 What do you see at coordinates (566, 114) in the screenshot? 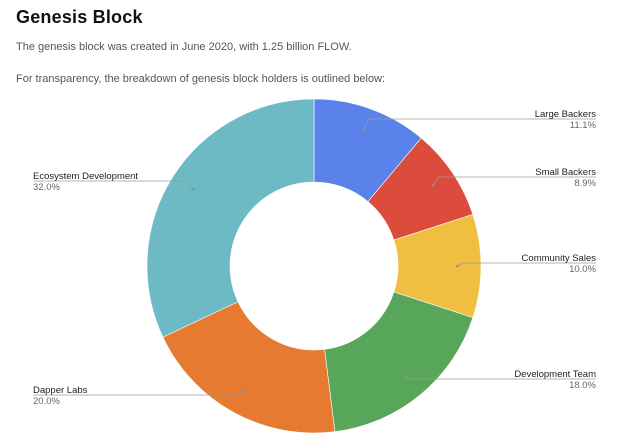
I see `label-large-backers: Large Backers` at bounding box center [566, 114].